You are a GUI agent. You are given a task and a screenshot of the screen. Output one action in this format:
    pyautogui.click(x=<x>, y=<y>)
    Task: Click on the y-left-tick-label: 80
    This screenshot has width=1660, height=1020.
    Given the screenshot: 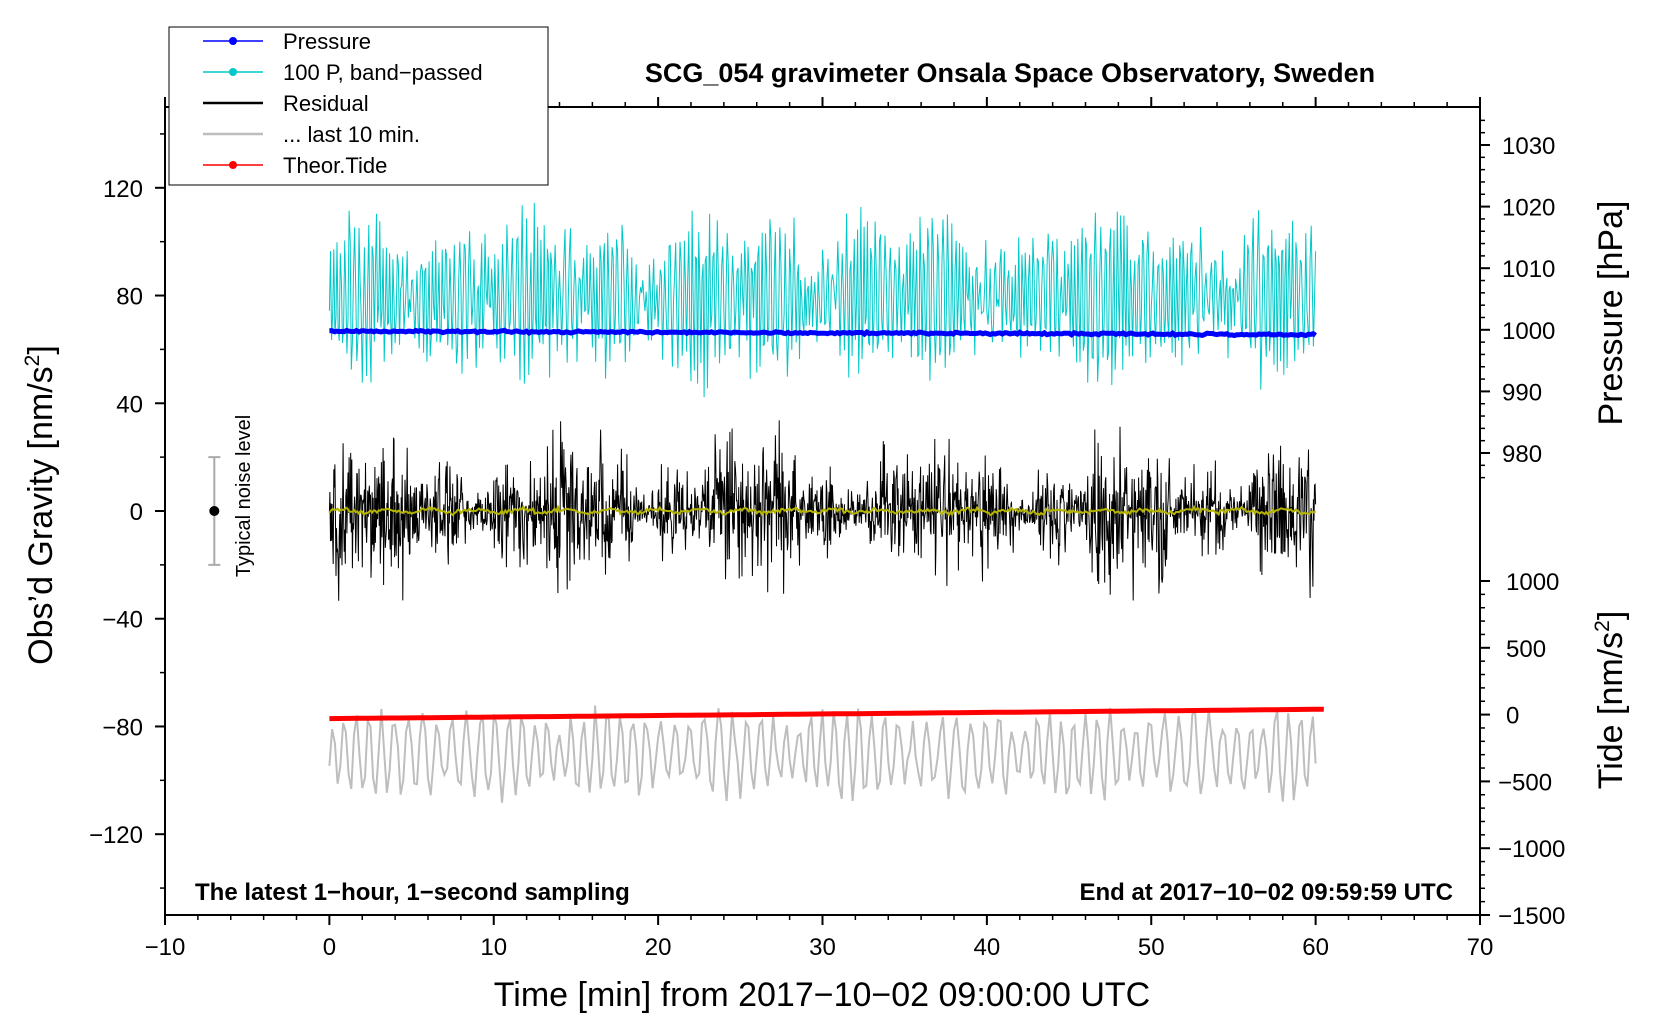 What is the action you would take?
    pyautogui.click(x=129, y=297)
    